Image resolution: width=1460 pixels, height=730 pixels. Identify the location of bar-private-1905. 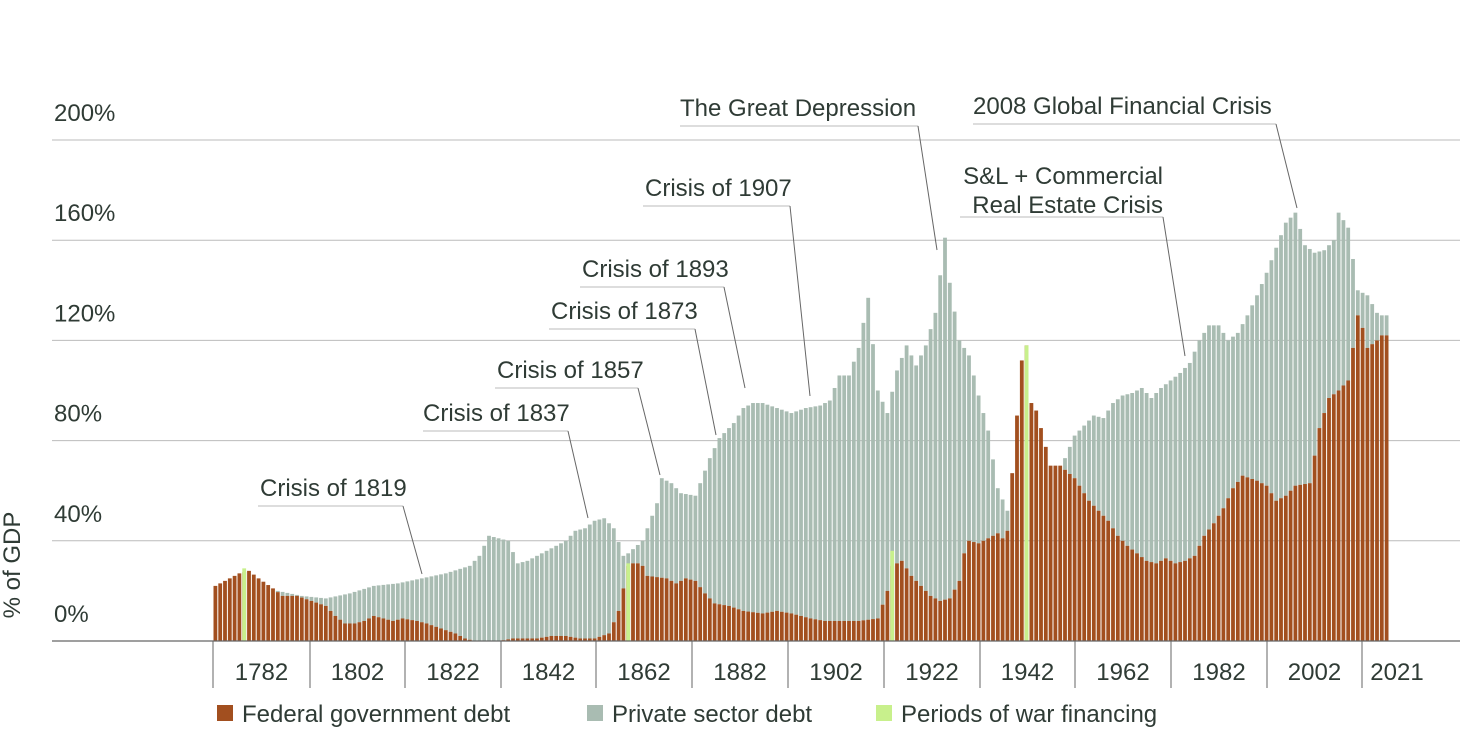
(834, 504).